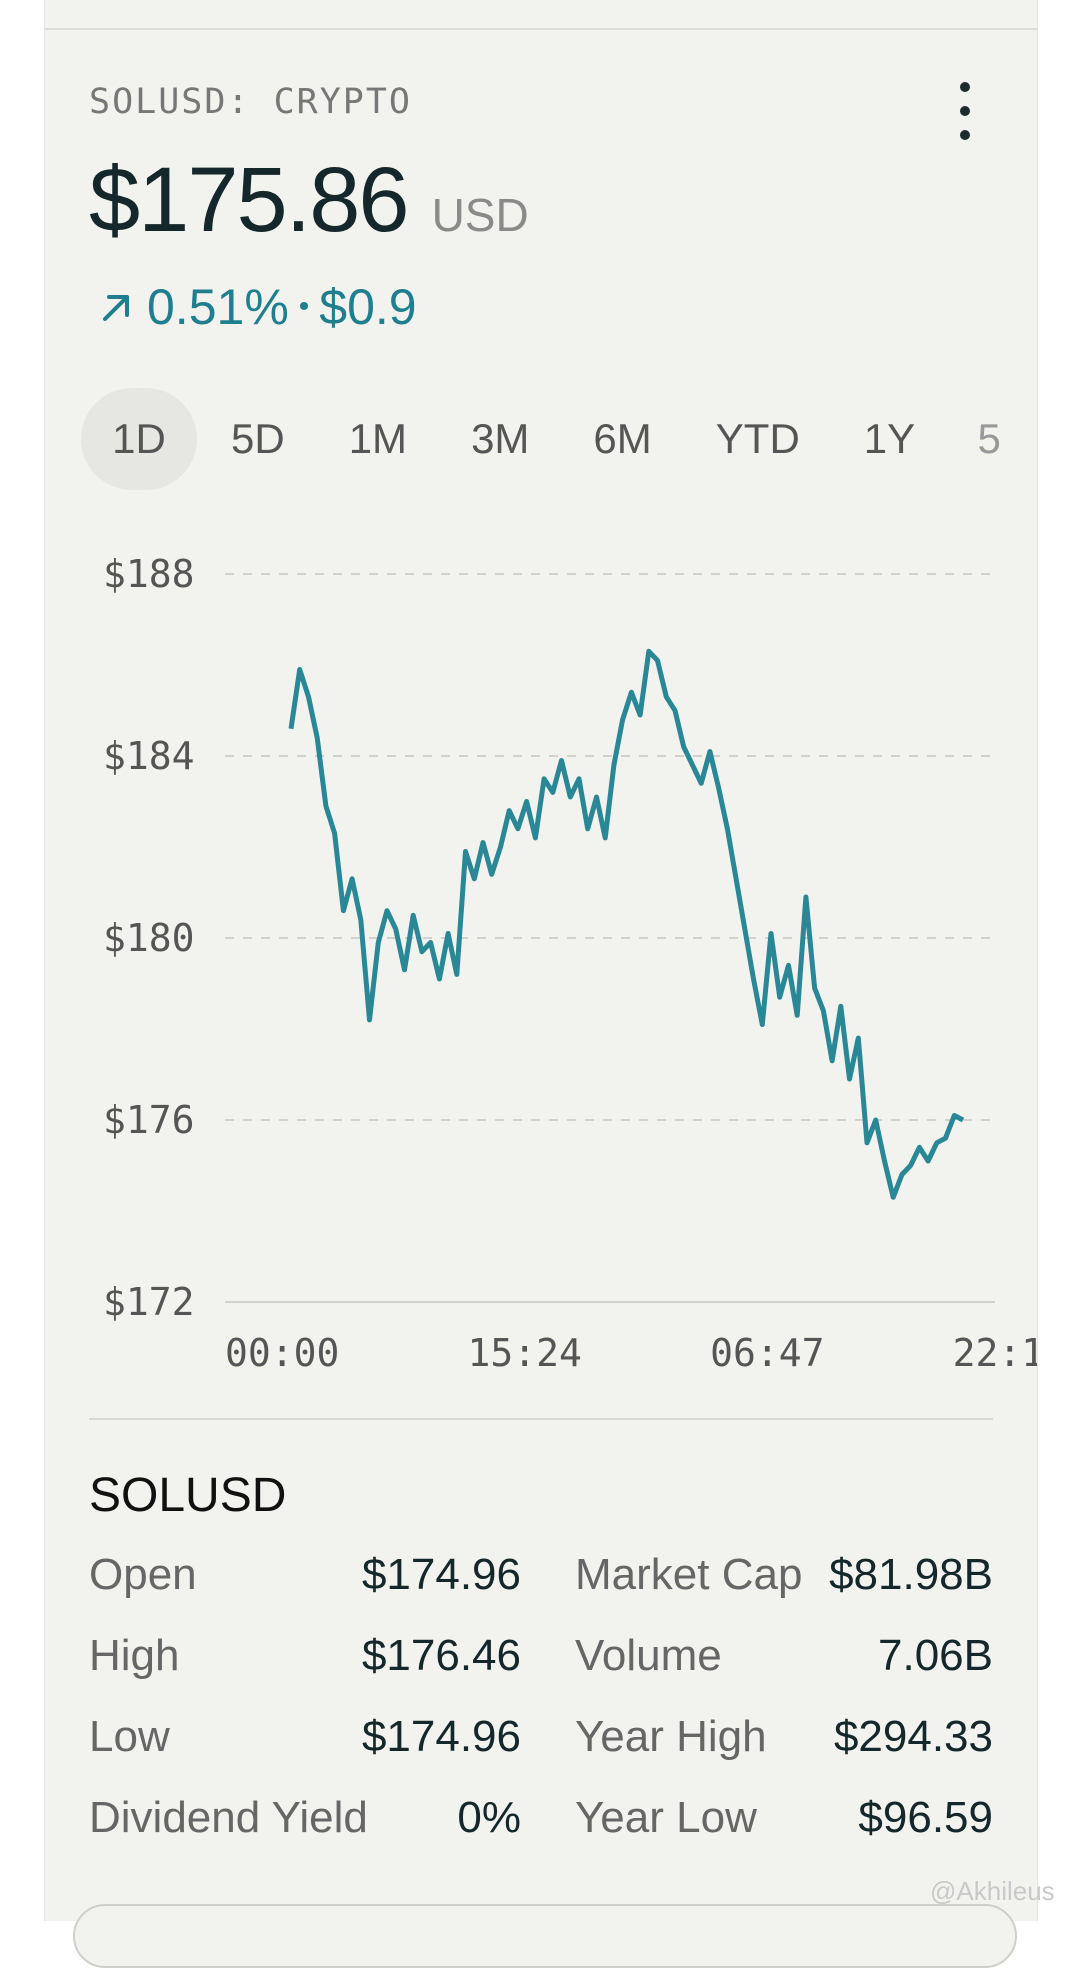  What do you see at coordinates (557, 439) in the screenshot?
I see `range-tabs: 1D 5D 1M 3M 6M YTD 1Y 5` at bounding box center [557, 439].